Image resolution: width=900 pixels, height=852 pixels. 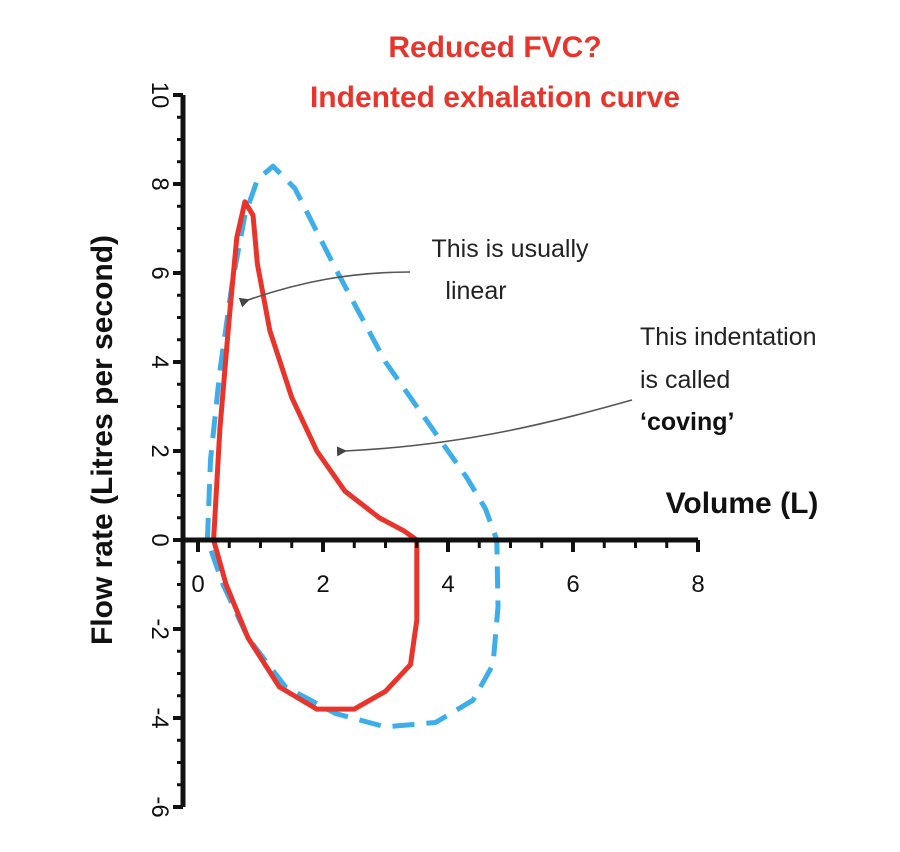 I want to click on annotation-coving: This indentation is called ‘coving’, so click(x=576, y=390).